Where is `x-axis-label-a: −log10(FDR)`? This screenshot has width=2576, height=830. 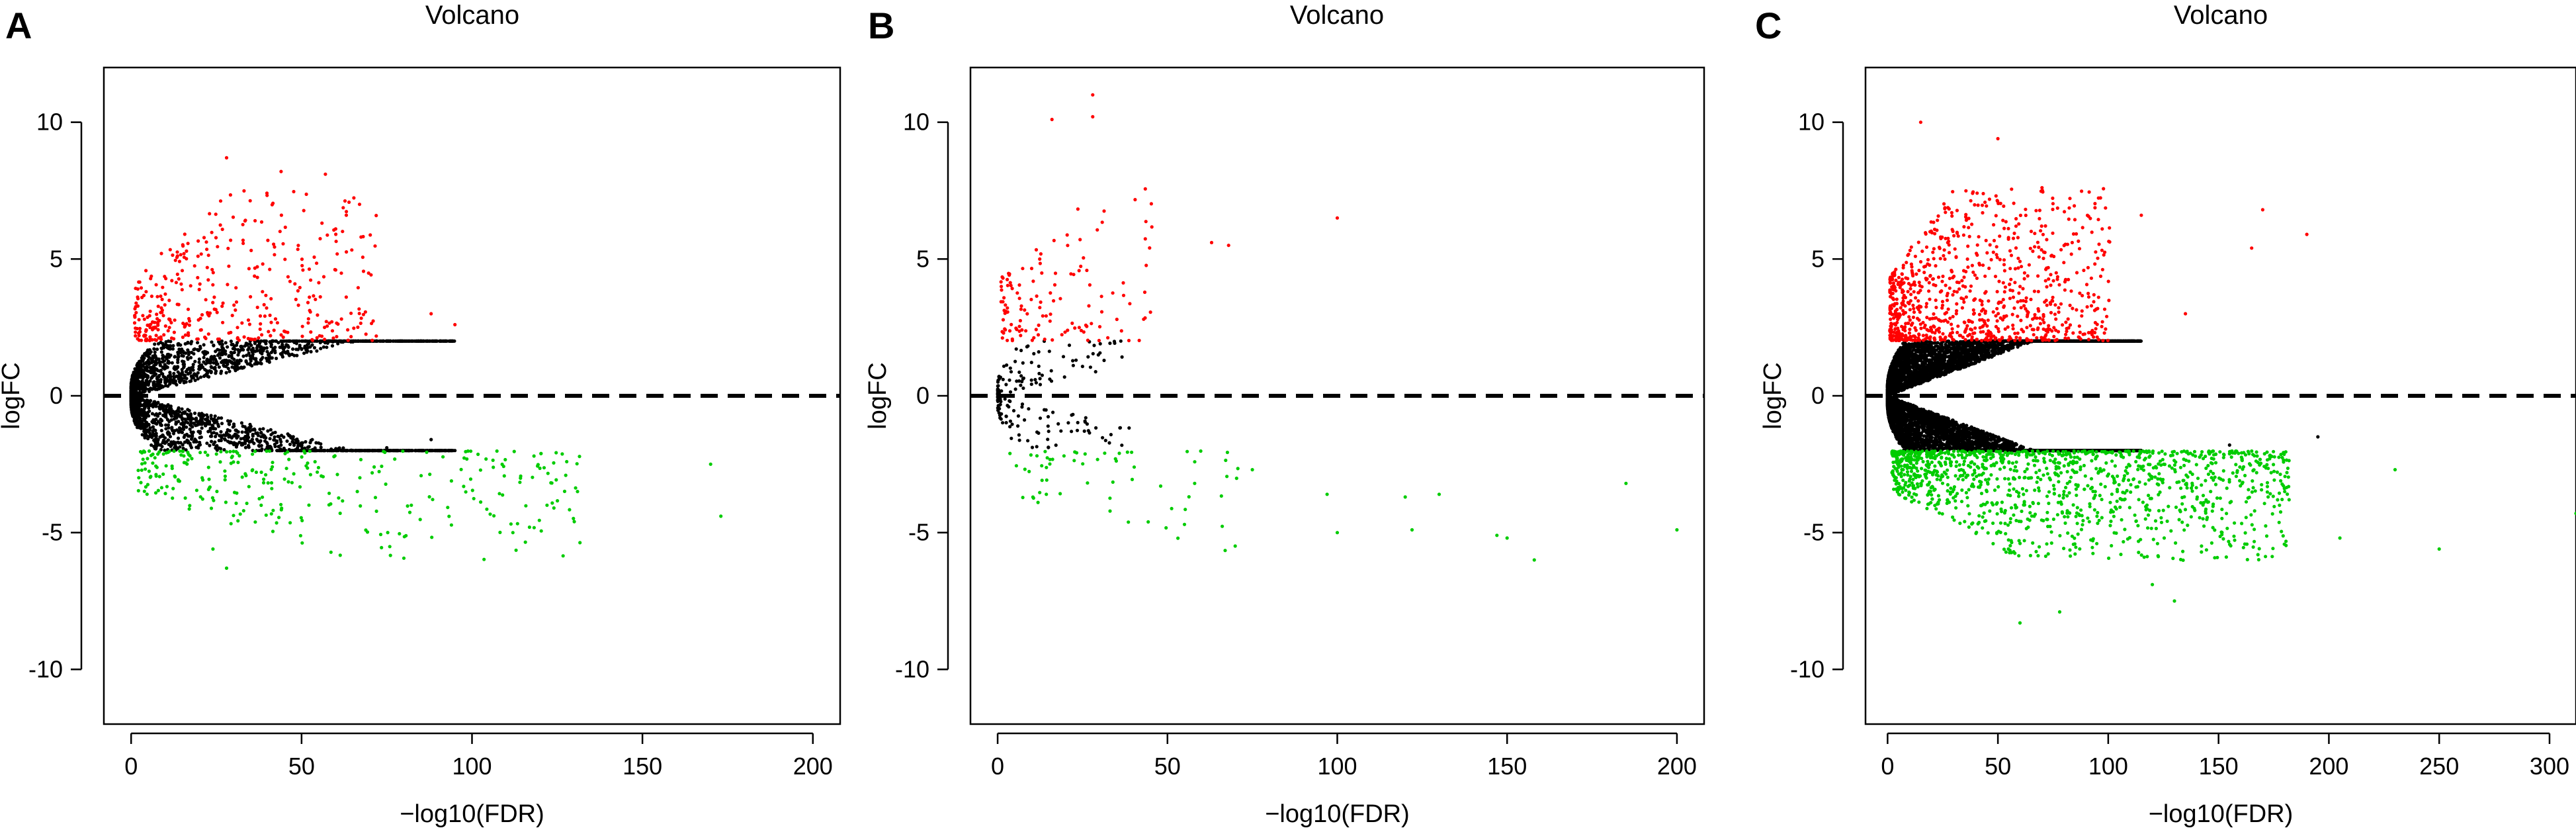 x-axis-label-a: −log10(FDR) is located at coordinates (472, 814).